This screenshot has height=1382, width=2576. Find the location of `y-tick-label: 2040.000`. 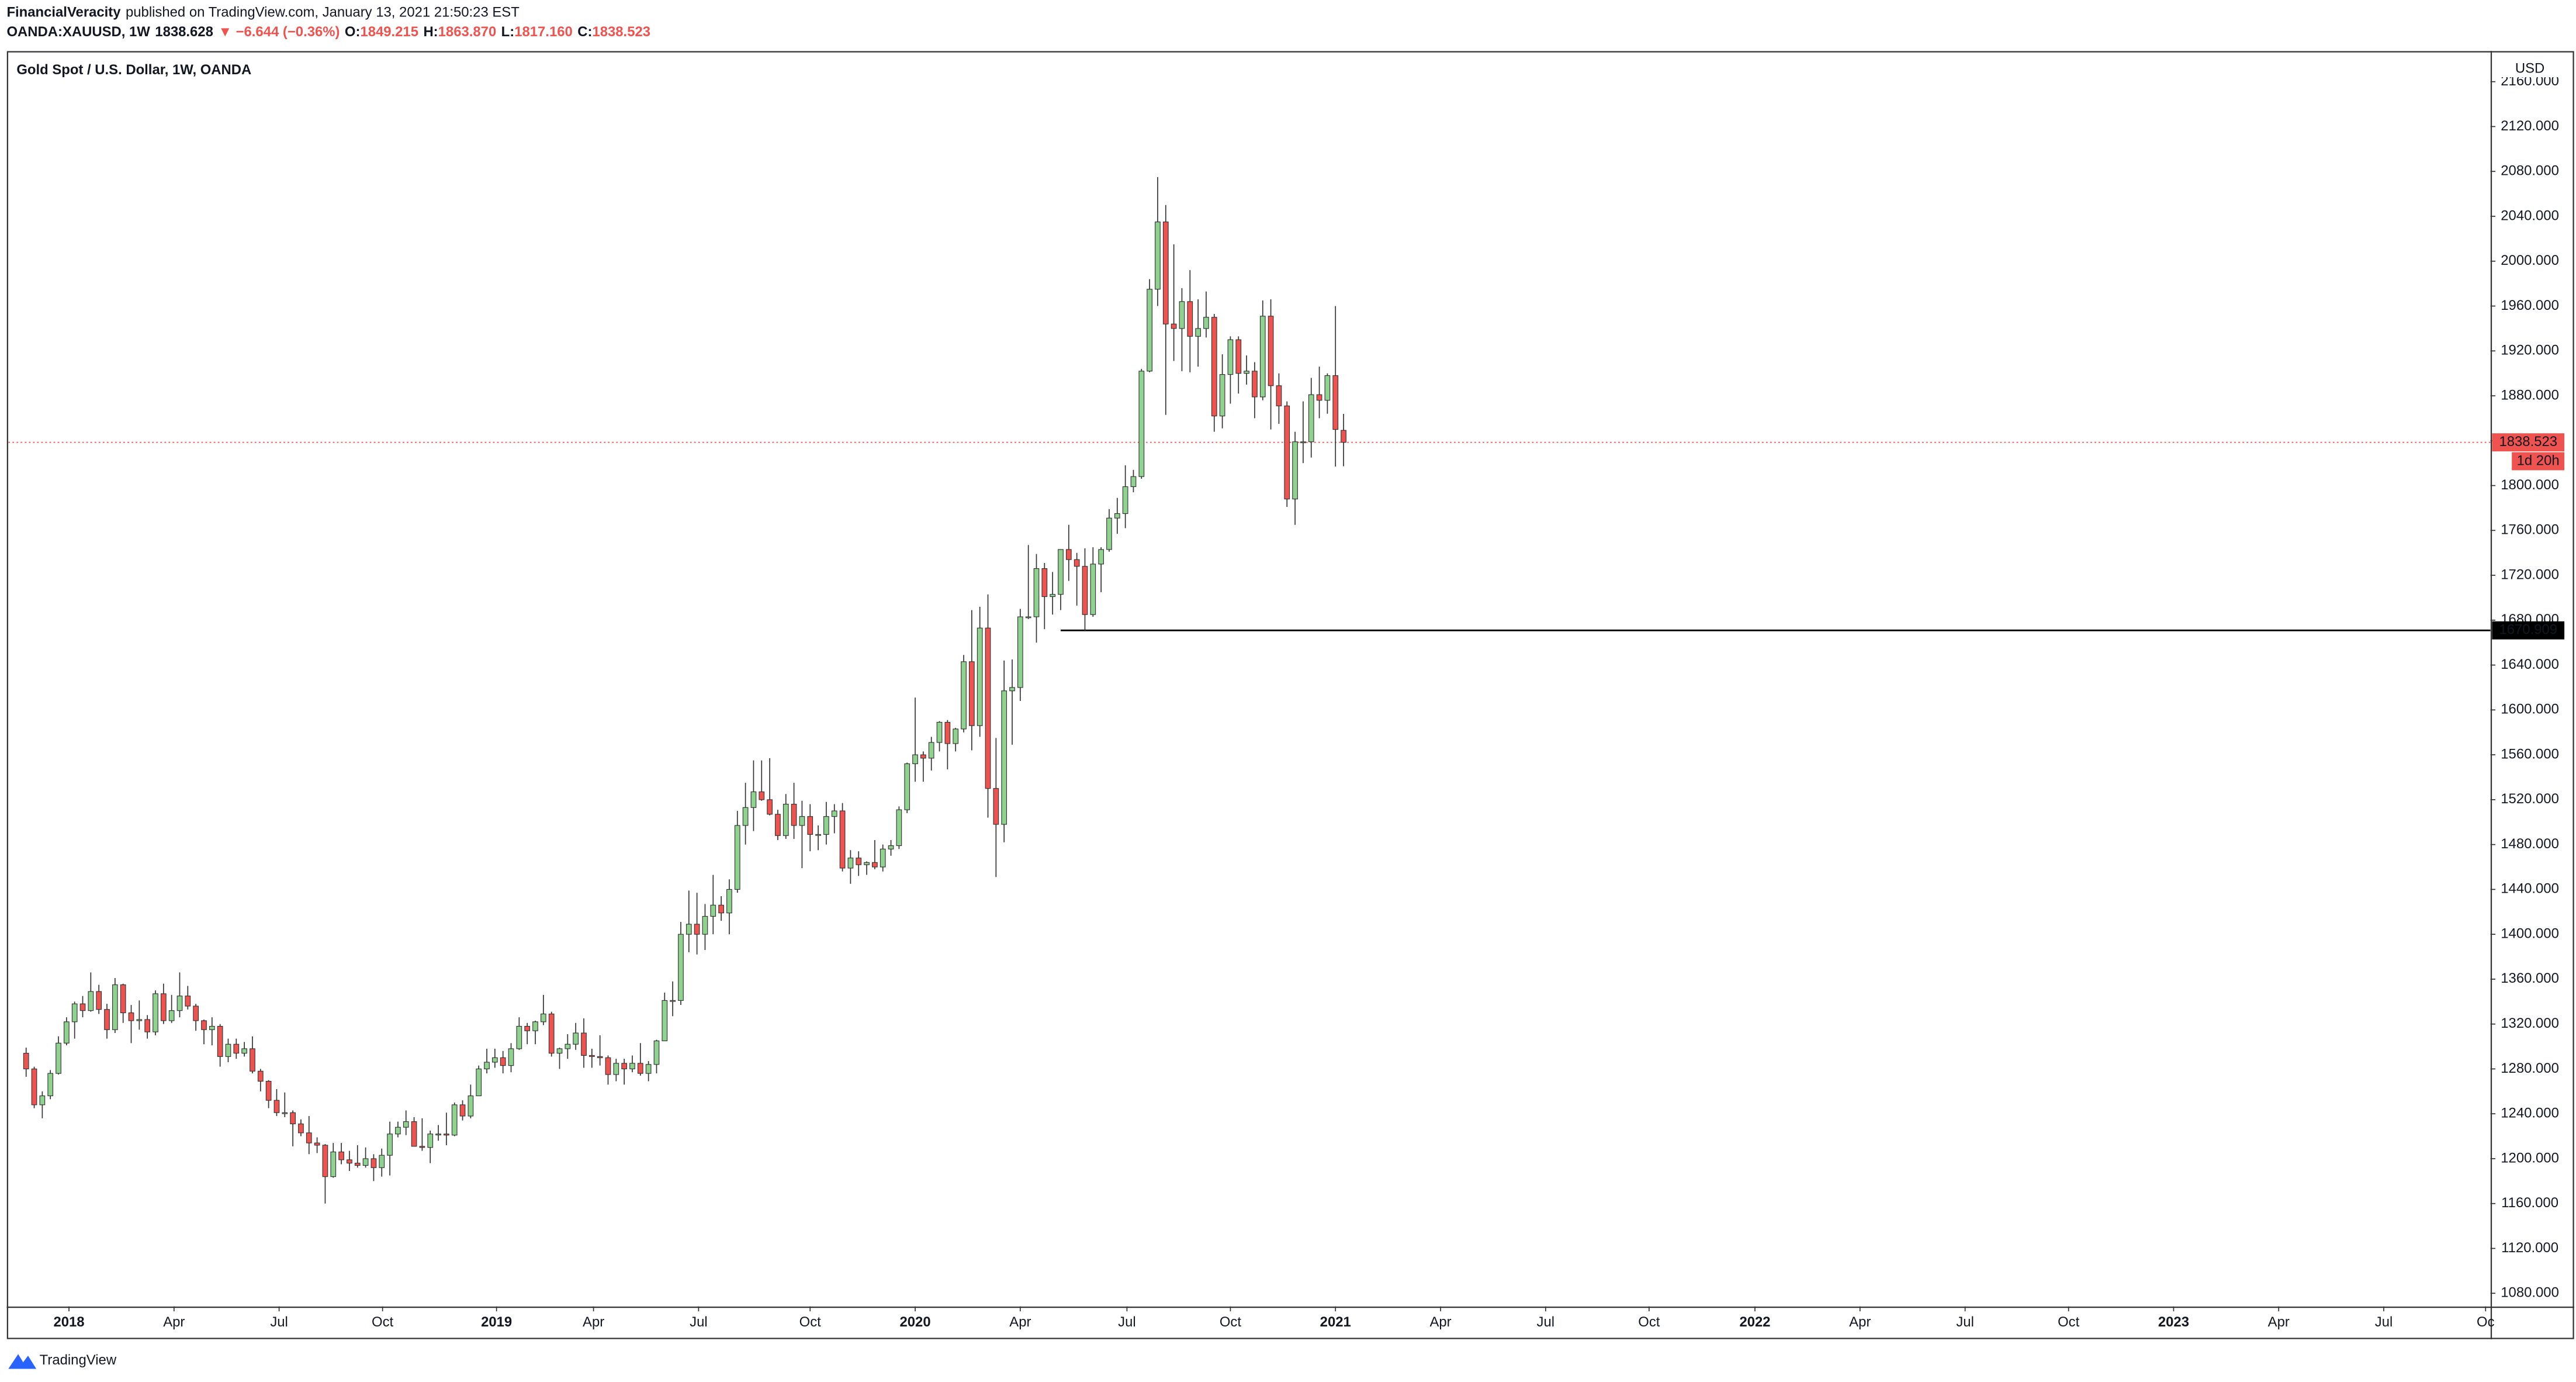

y-tick-label: 2040.000 is located at coordinates (2530, 215).